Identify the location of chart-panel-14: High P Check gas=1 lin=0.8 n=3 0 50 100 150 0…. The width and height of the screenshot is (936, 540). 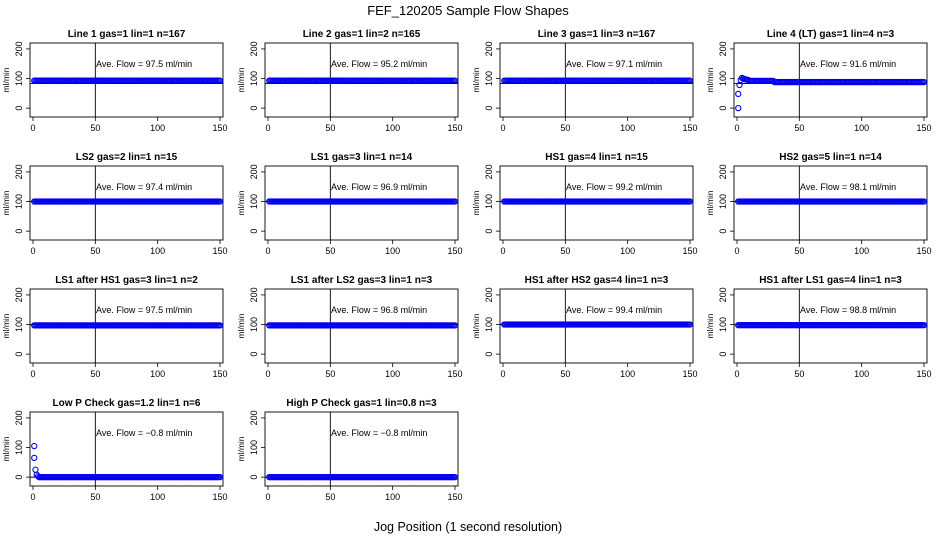
(349, 450).